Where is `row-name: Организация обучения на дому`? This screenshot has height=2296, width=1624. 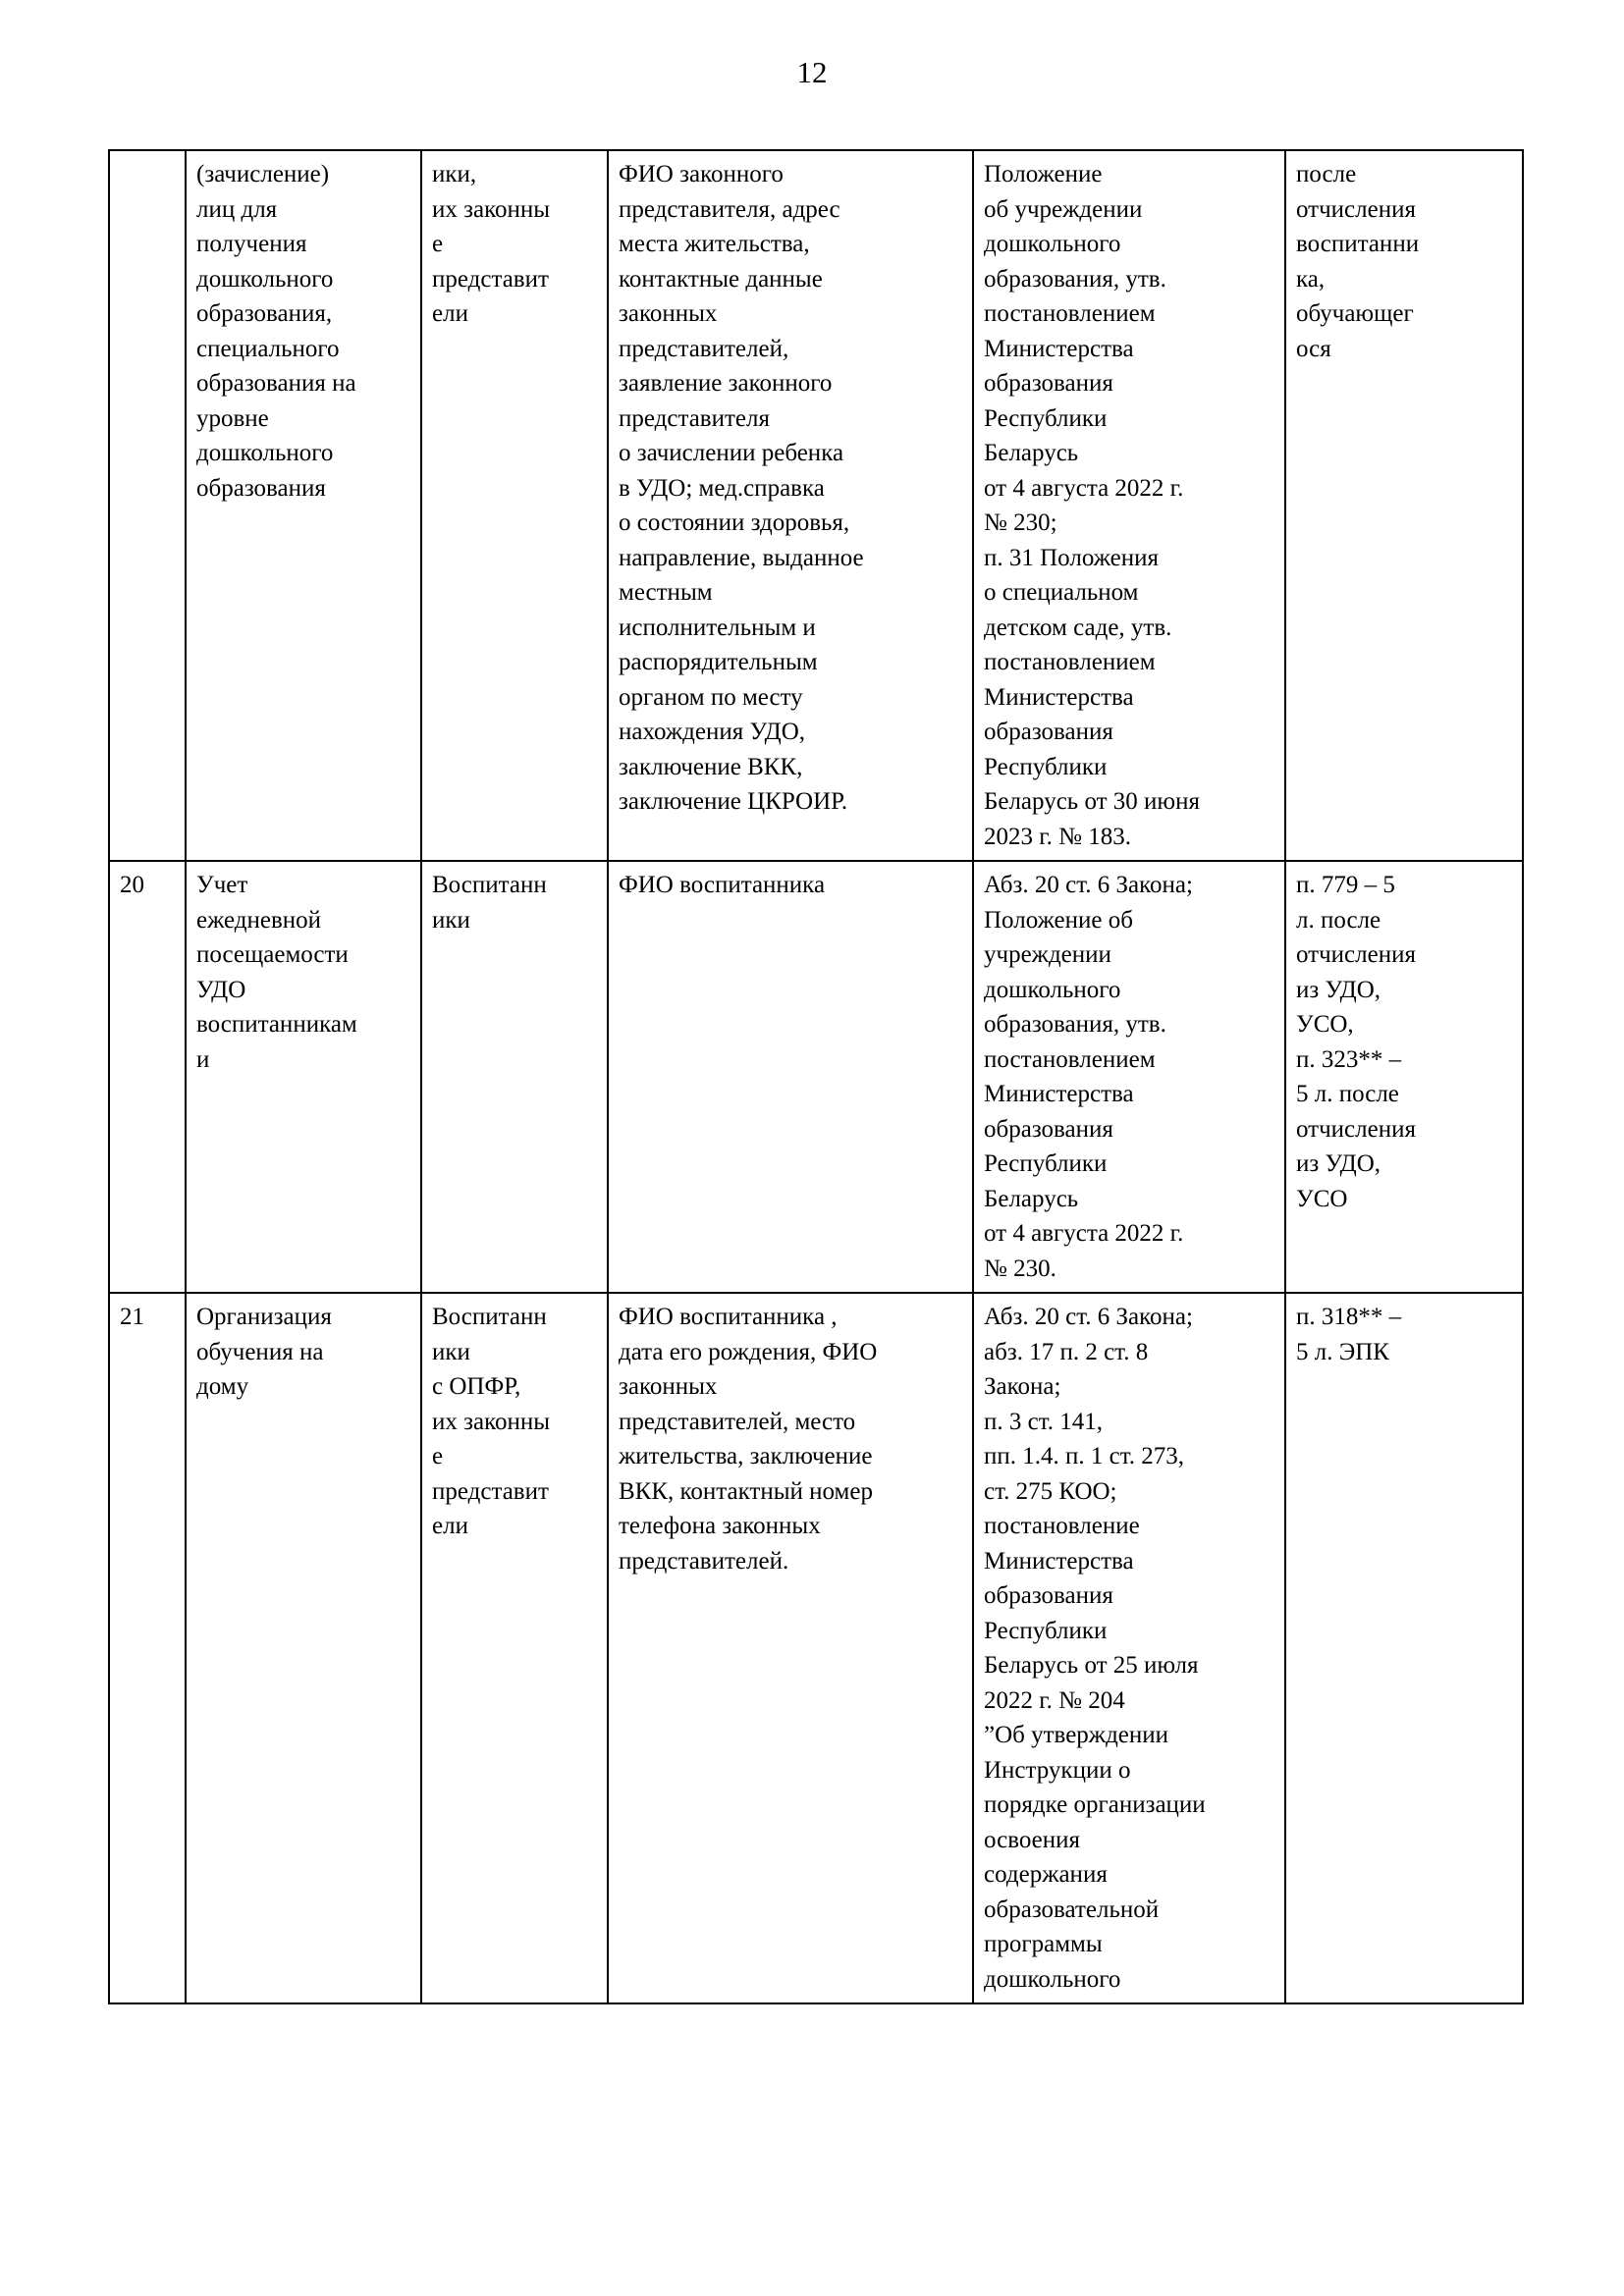 row-name: Организация обучения на дому is located at coordinates (264, 1352).